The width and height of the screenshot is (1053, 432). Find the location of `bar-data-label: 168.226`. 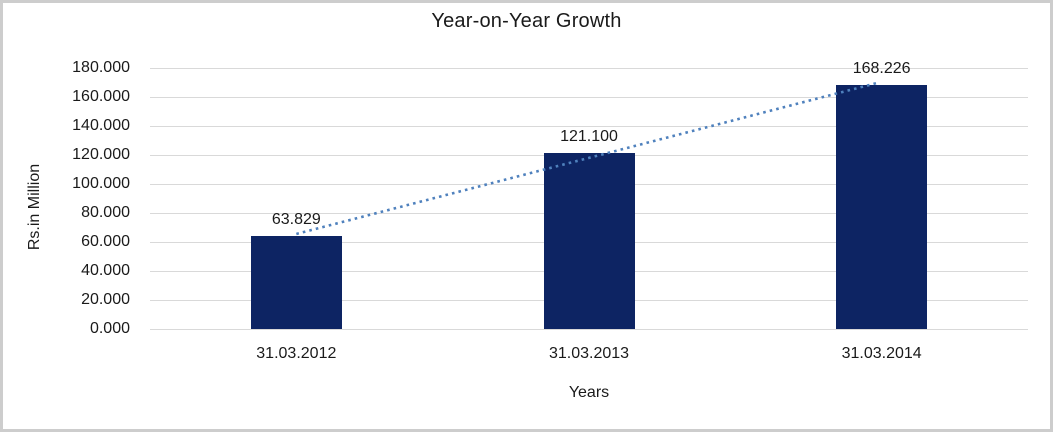

bar-data-label: 168.226 is located at coordinates (881, 69).